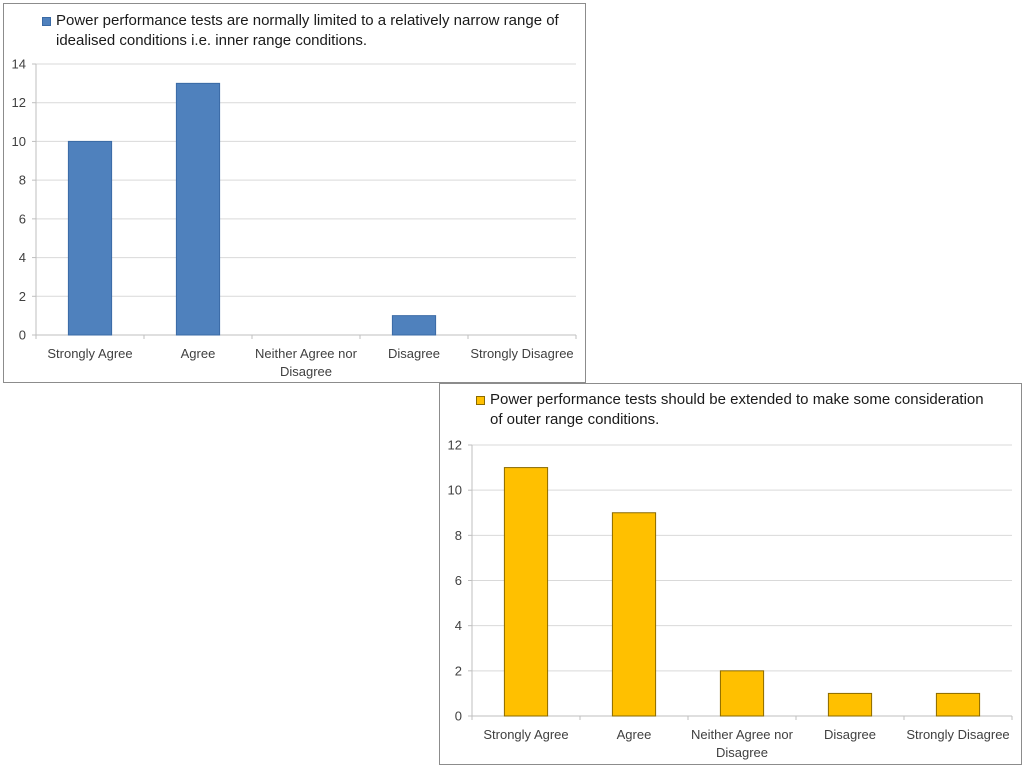 The image size is (1024, 768). Describe the element at coordinates (19, 64) in the screenshot. I see `y-tick-label: 14` at that location.